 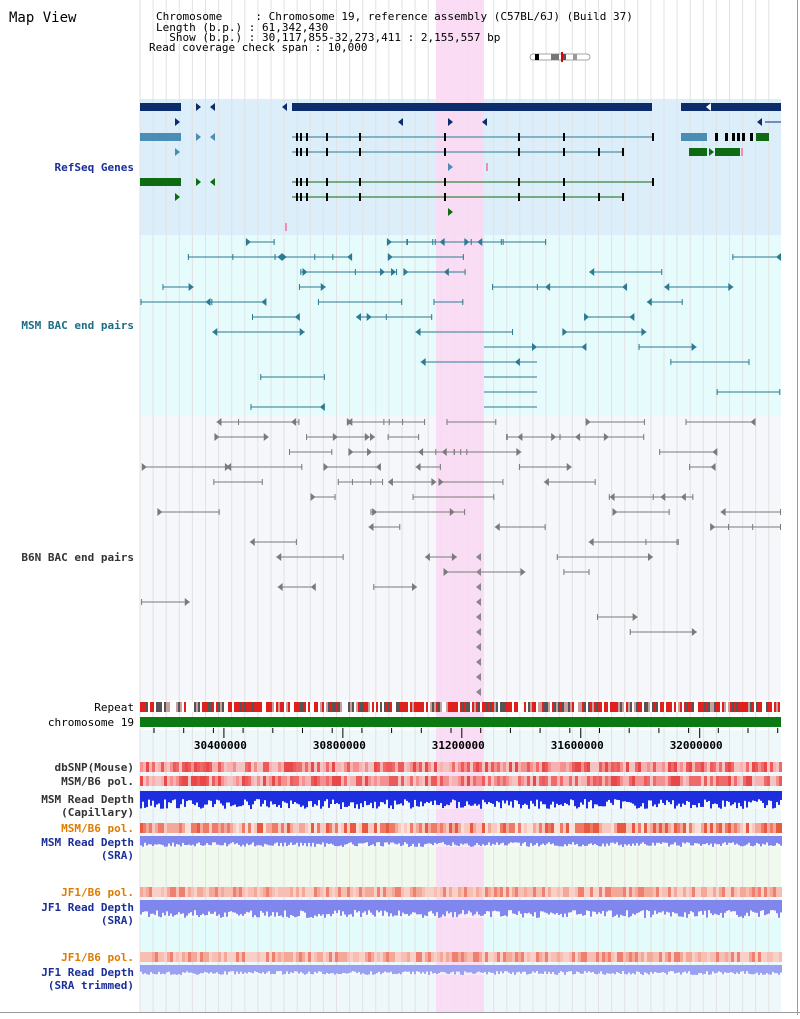 I want to click on jf1-b6-pol-label: JF1/B6 pol., so click(x=97, y=892).